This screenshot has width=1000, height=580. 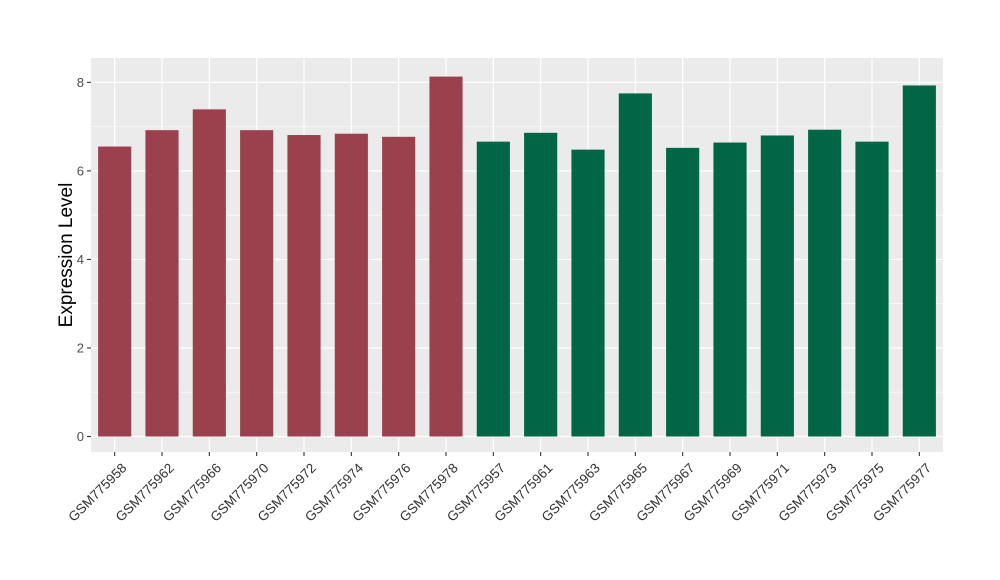 What do you see at coordinates (493, 289) in the screenshot?
I see `bar-GSM775957` at bounding box center [493, 289].